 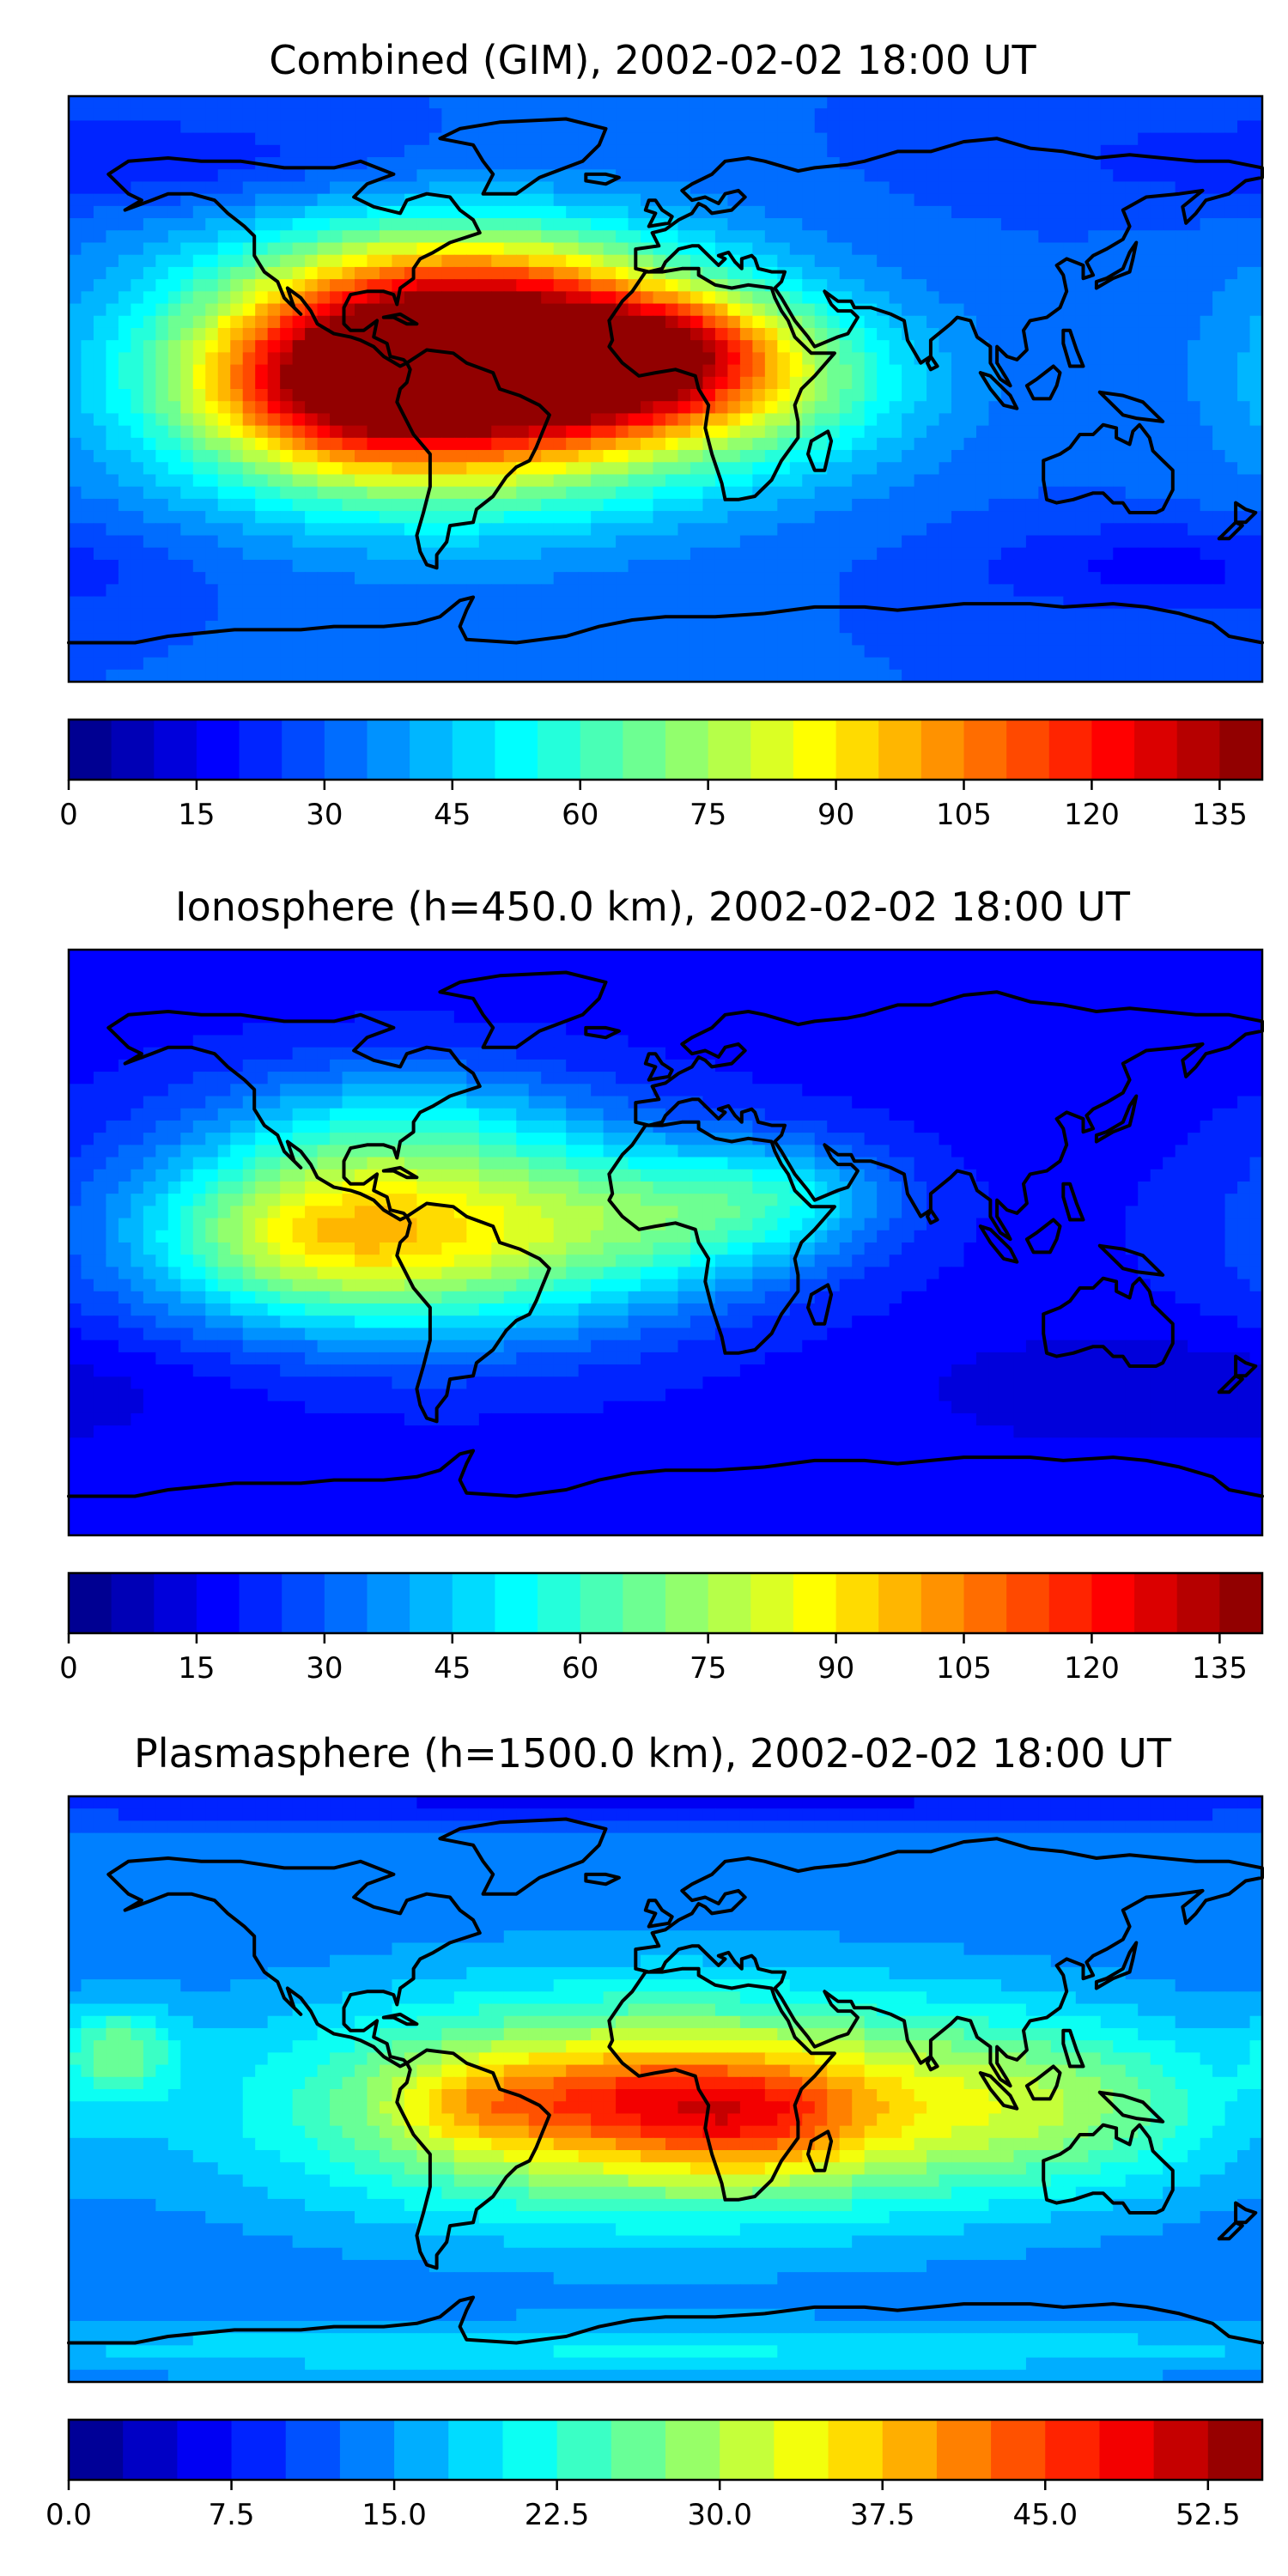 What do you see at coordinates (772, 750) in the screenshot?
I see `colorbar-swatch` at bounding box center [772, 750].